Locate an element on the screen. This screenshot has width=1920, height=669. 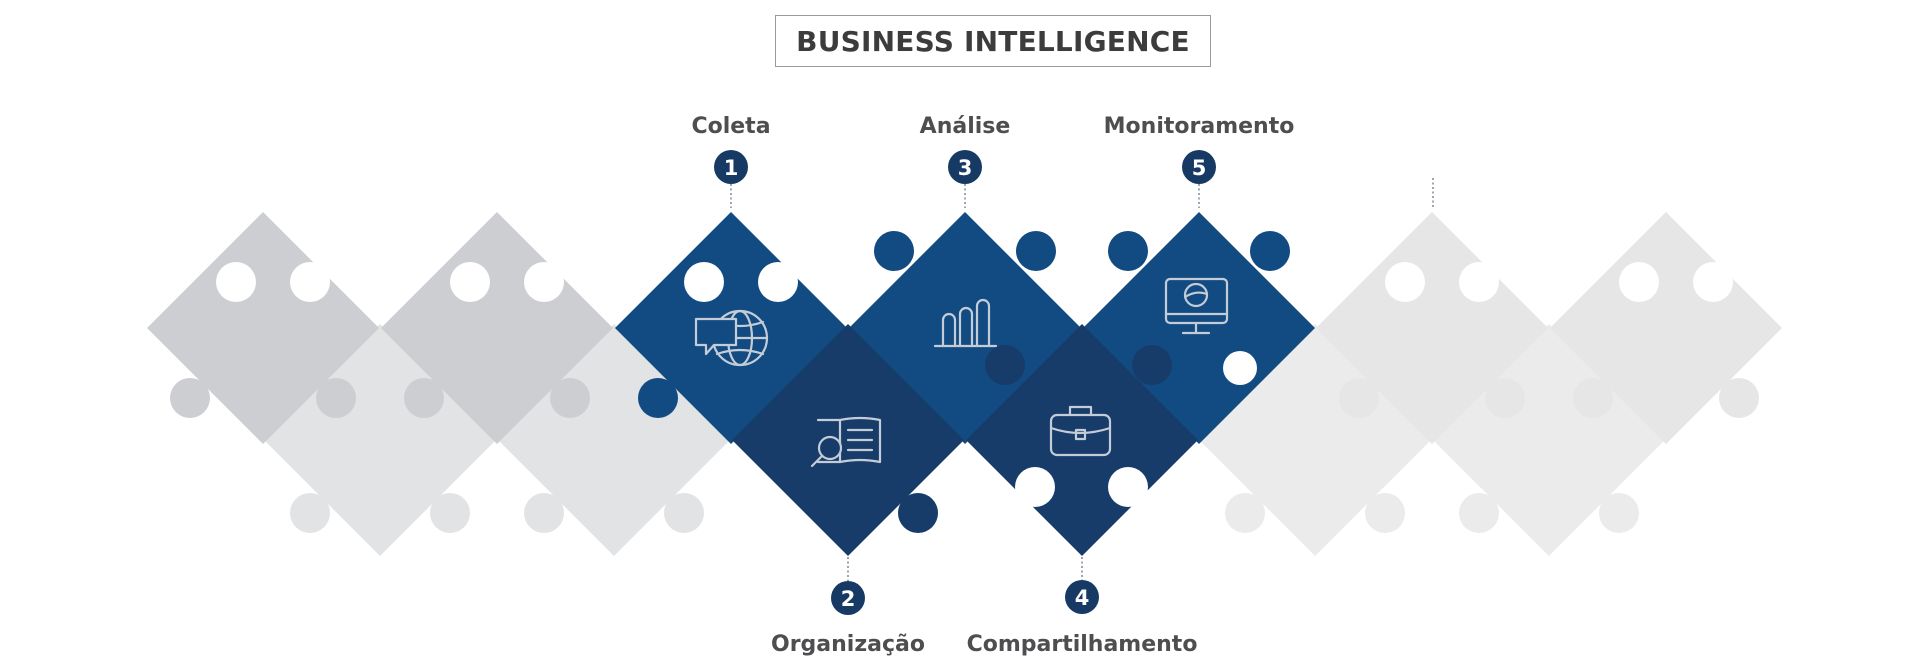
step-3: 3 Análise is located at coordinates (965, 149).